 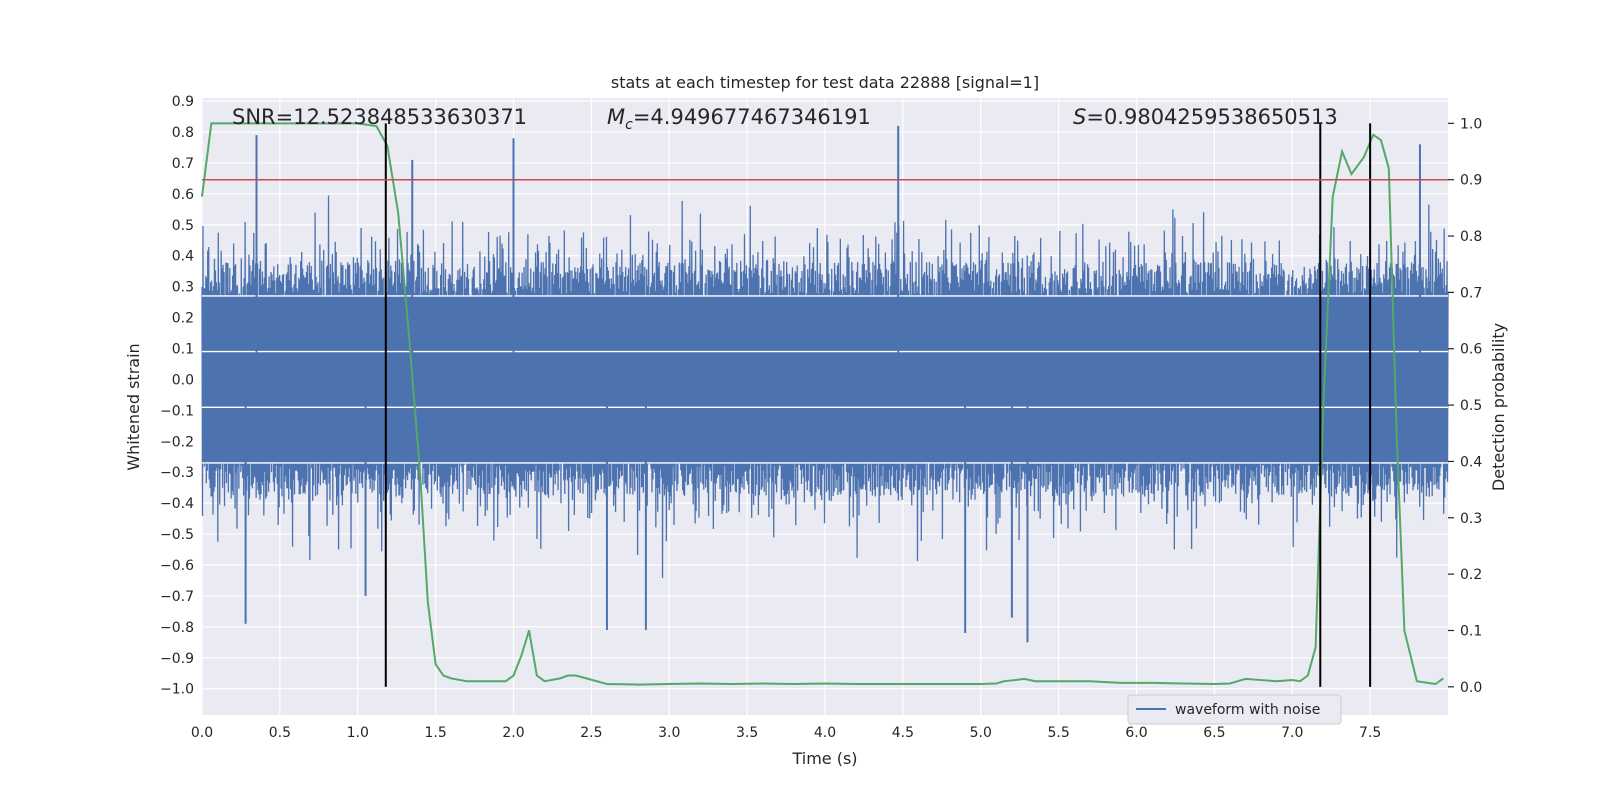 I want to click on x-tick-label: 3.5, so click(x=747, y=733).